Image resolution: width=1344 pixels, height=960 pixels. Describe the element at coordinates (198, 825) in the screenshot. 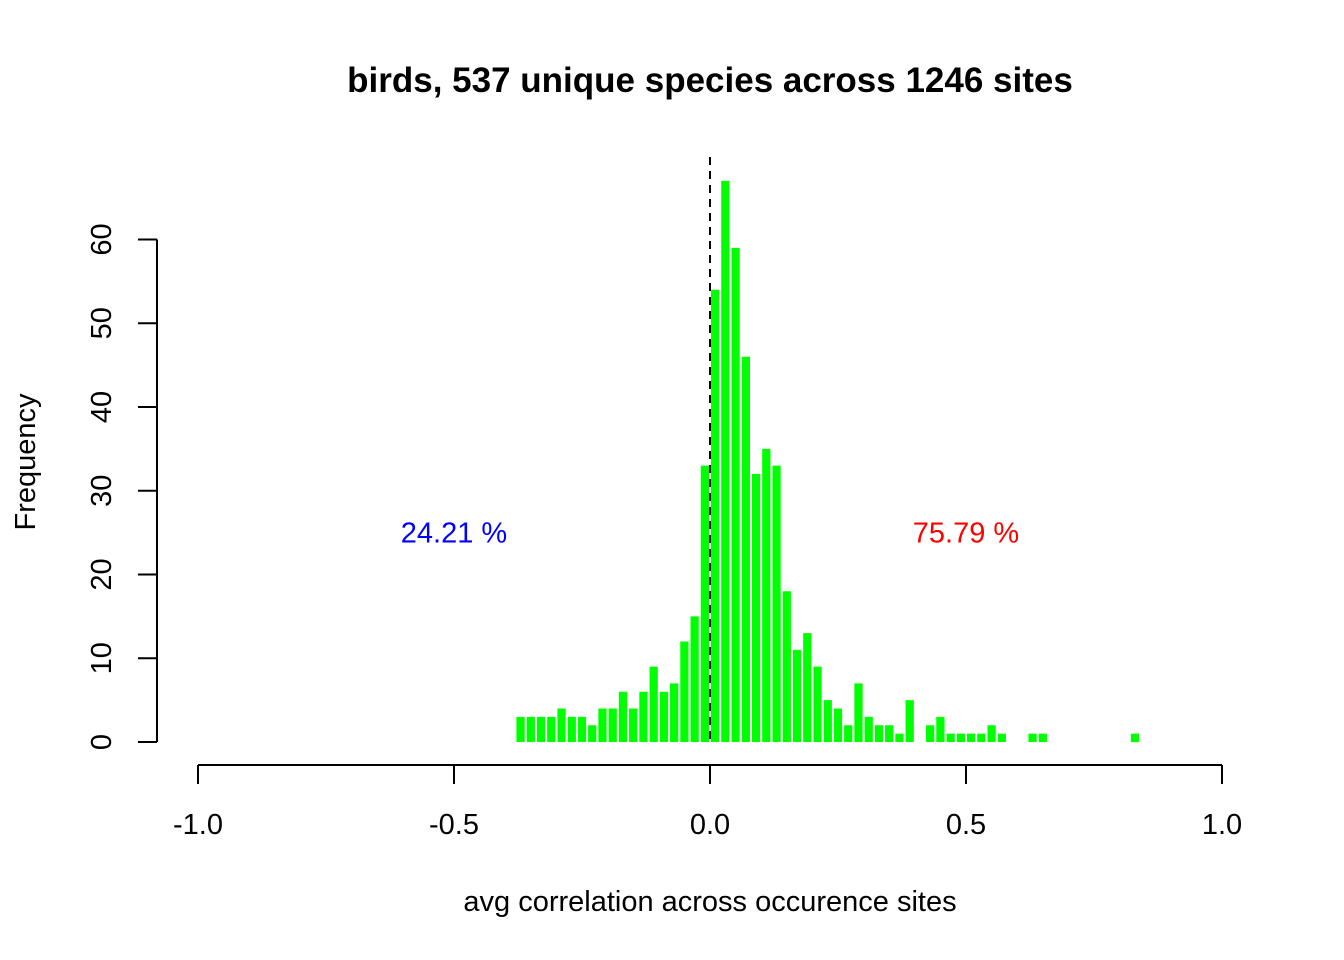

I see `x-tick-label: -1.0` at that location.